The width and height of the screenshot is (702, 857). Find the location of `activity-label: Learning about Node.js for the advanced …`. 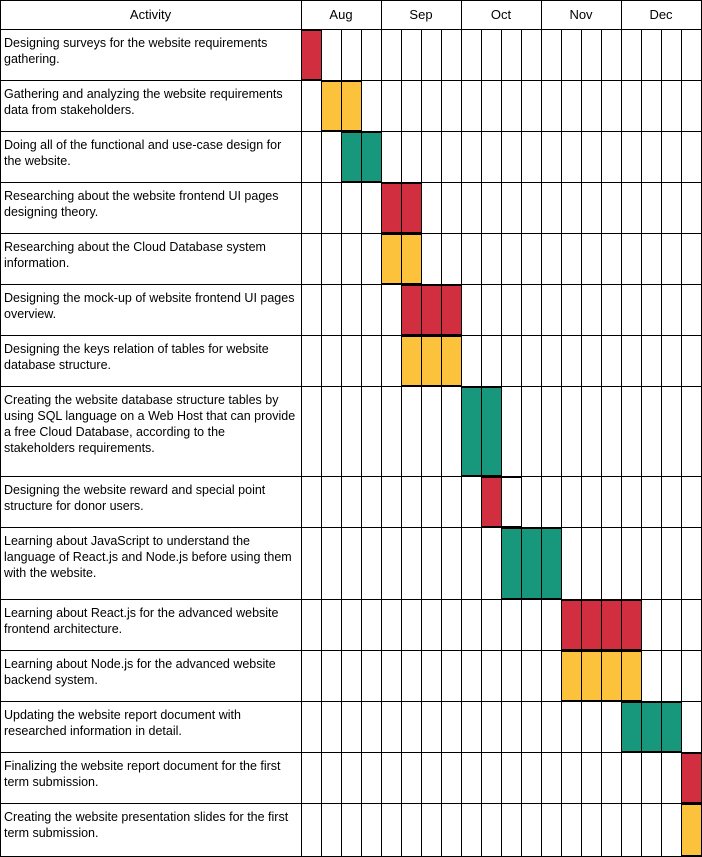

activity-label: Learning about Node.js for the advanced … is located at coordinates (140, 672).